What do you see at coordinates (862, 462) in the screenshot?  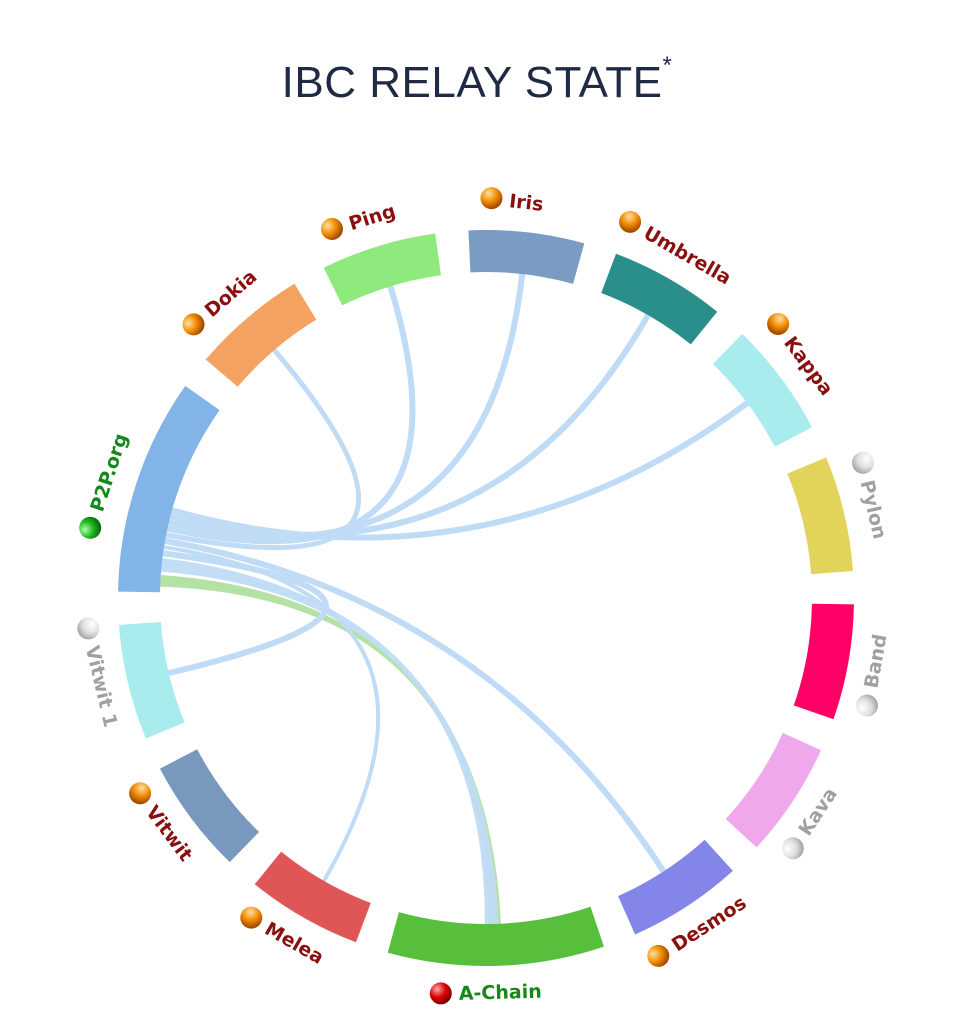 I see `status-dot-pylon` at bounding box center [862, 462].